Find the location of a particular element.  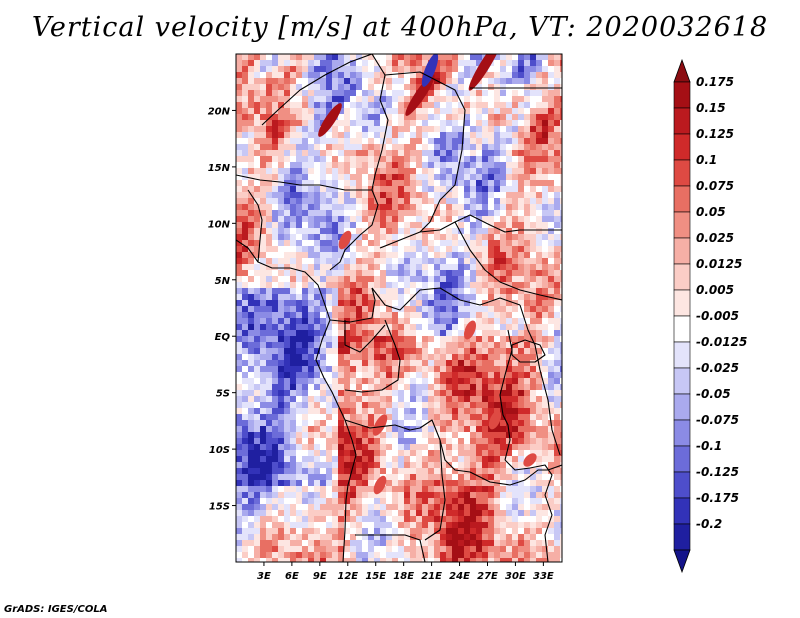

latitude-axis: 20N 15N 10N 5N EQ 5S 10S 15S is located at coordinates (222, 309).